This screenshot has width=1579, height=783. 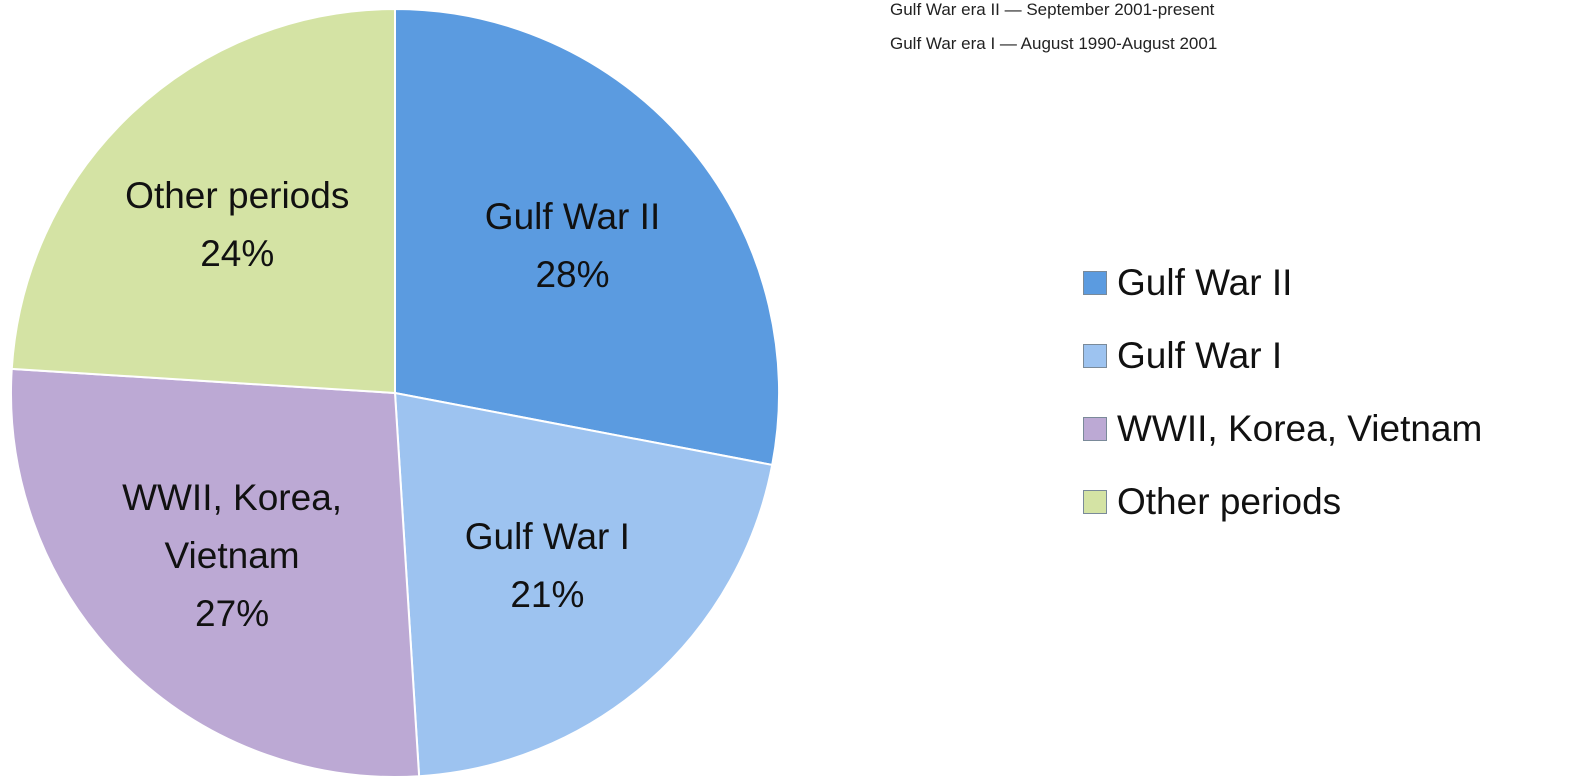 I want to click on annotation: Gulf War era II — September 2001-present, so click(x=1052, y=9).